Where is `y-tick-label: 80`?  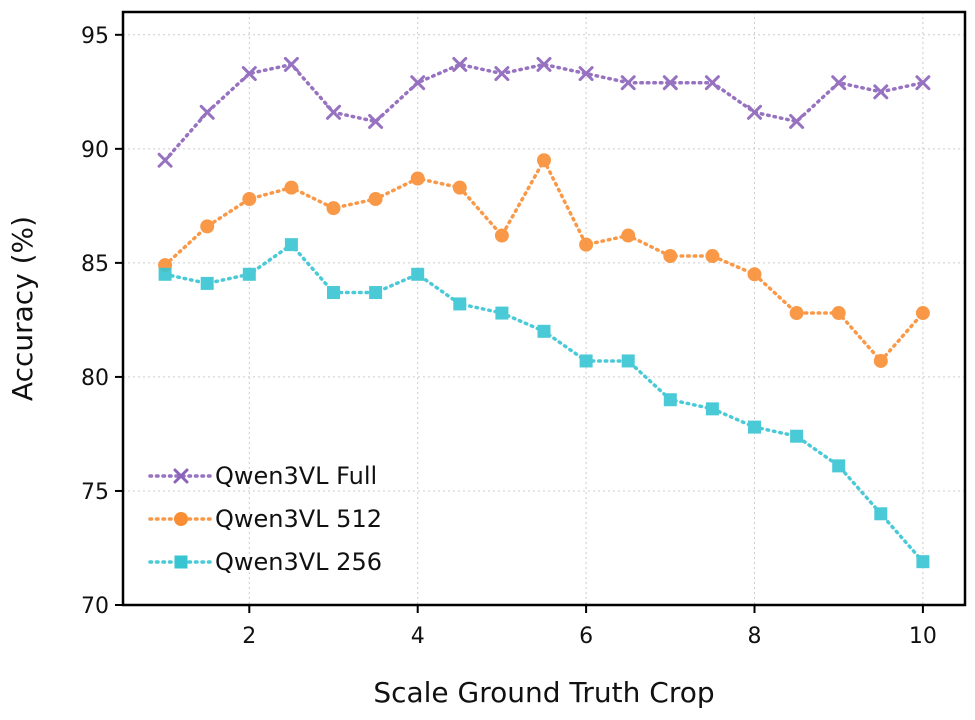
y-tick-label: 80 is located at coordinates (95, 378).